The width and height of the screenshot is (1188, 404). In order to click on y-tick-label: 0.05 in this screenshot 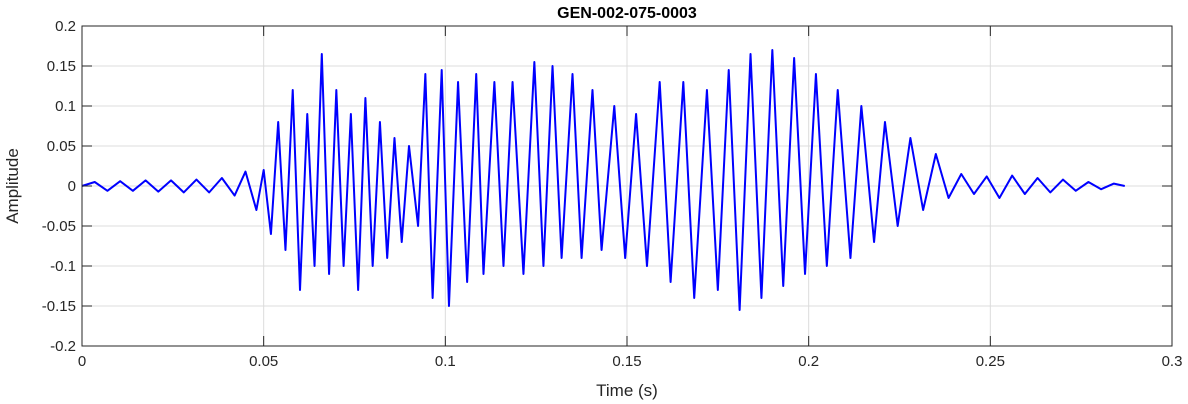, I will do `click(61, 146)`.